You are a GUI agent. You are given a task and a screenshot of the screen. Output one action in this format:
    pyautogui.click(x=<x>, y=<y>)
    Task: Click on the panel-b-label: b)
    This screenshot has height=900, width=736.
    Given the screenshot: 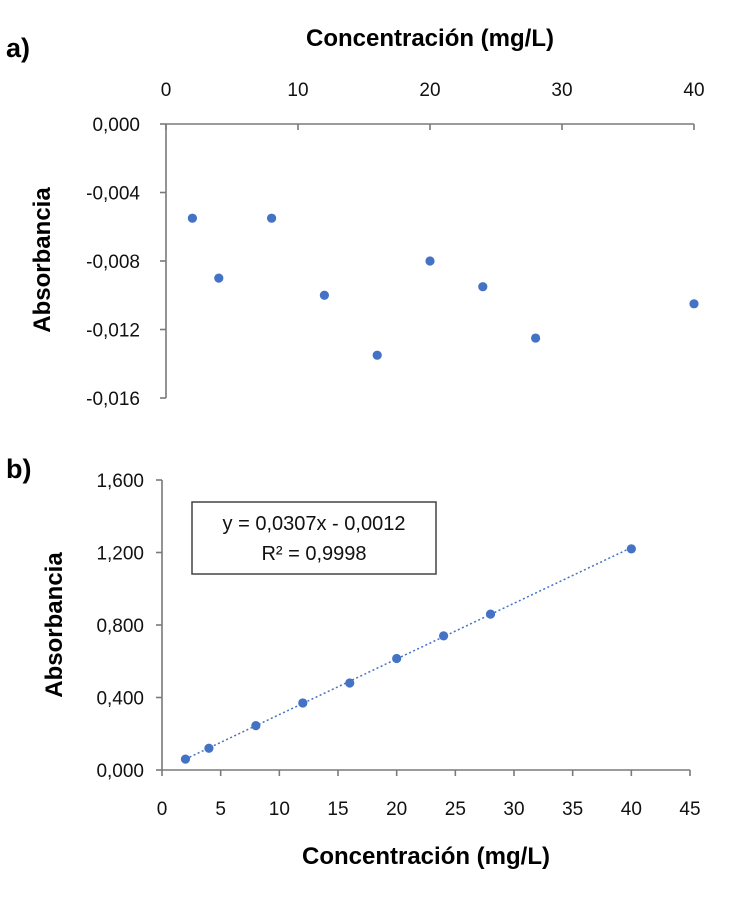 What is the action you would take?
    pyautogui.click(x=18, y=469)
    